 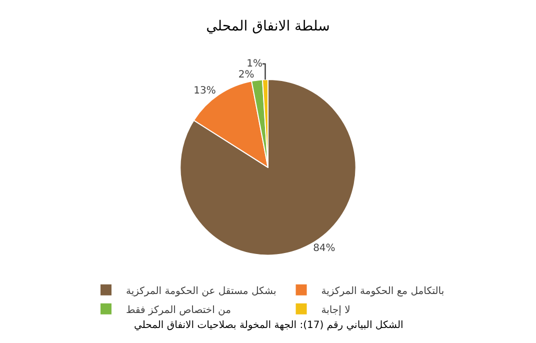 I want to click on data-label: 84%, so click(x=324, y=248).